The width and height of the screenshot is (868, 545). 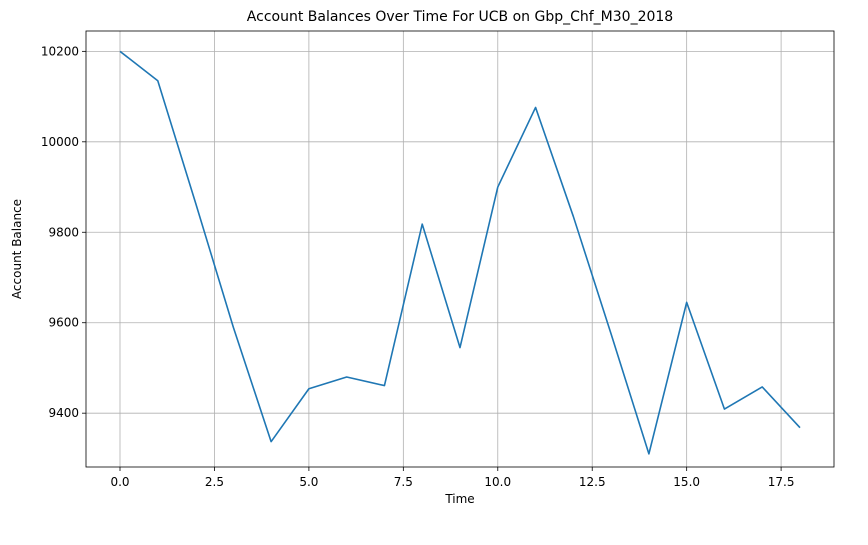 What do you see at coordinates (17, 249) in the screenshot?
I see `y-axis-label: Account Balance` at bounding box center [17, 249].